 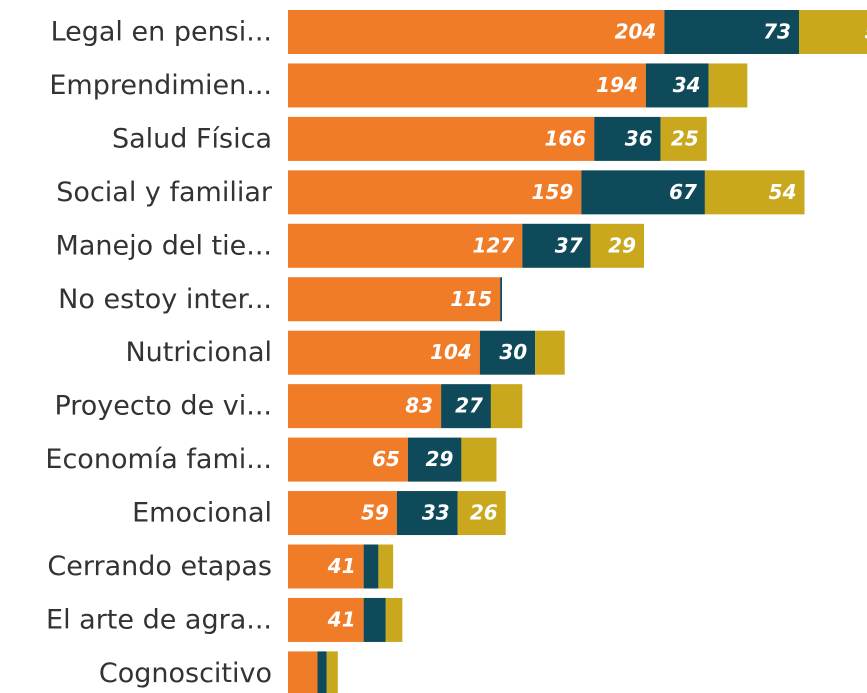 I want to click on value-label: 37, so click(x=569, y=245).